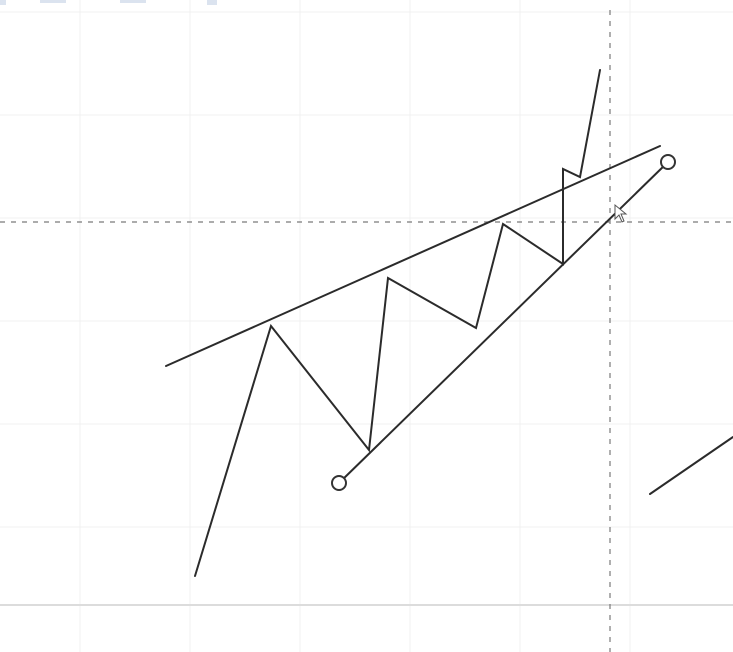  Describe the element at coordinates (339, 483) in the screenshot. I see `trendline-handle-start` at that location.